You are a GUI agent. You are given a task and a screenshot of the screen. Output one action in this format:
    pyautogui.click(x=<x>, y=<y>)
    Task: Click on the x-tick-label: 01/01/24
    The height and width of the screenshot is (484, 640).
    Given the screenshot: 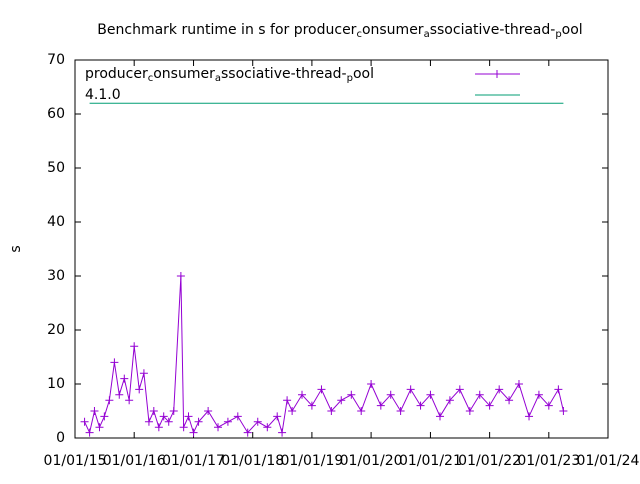 What is the action you would take?
    pyautogui.click(x=608, y=461)
    